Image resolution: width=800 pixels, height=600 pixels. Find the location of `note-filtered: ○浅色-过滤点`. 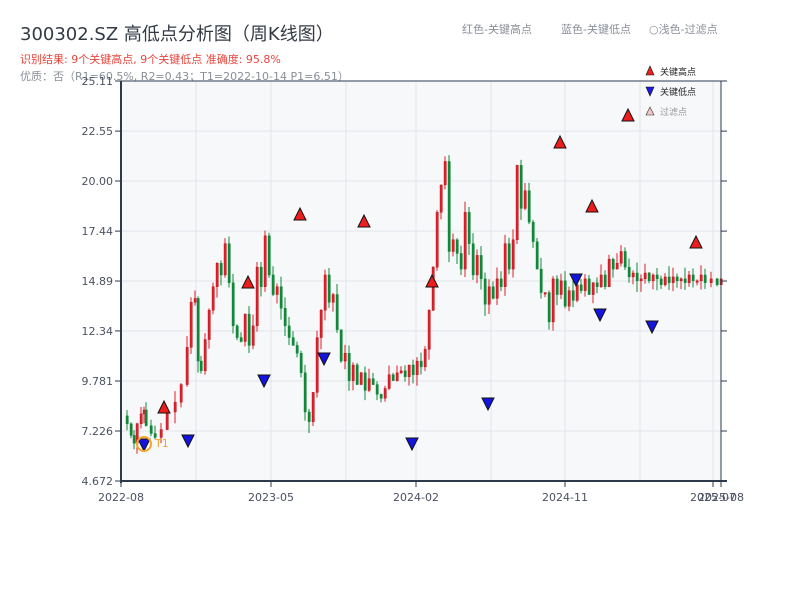

note-filtered: ○浅色-过滤点 is located at coordinates (683, 29).